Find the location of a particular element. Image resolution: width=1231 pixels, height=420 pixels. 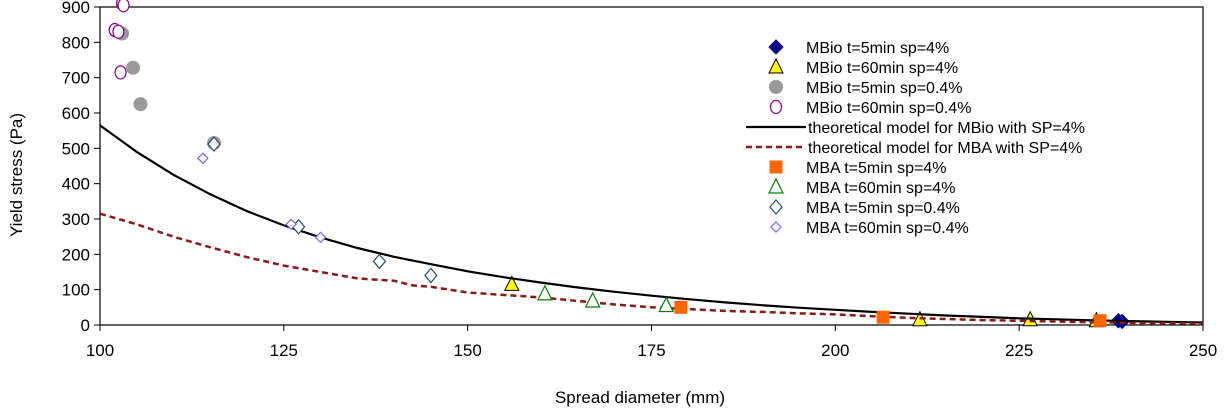

legend-item-4: theoretical model for MBio with SP=4% is located at coordinates (915, 128).